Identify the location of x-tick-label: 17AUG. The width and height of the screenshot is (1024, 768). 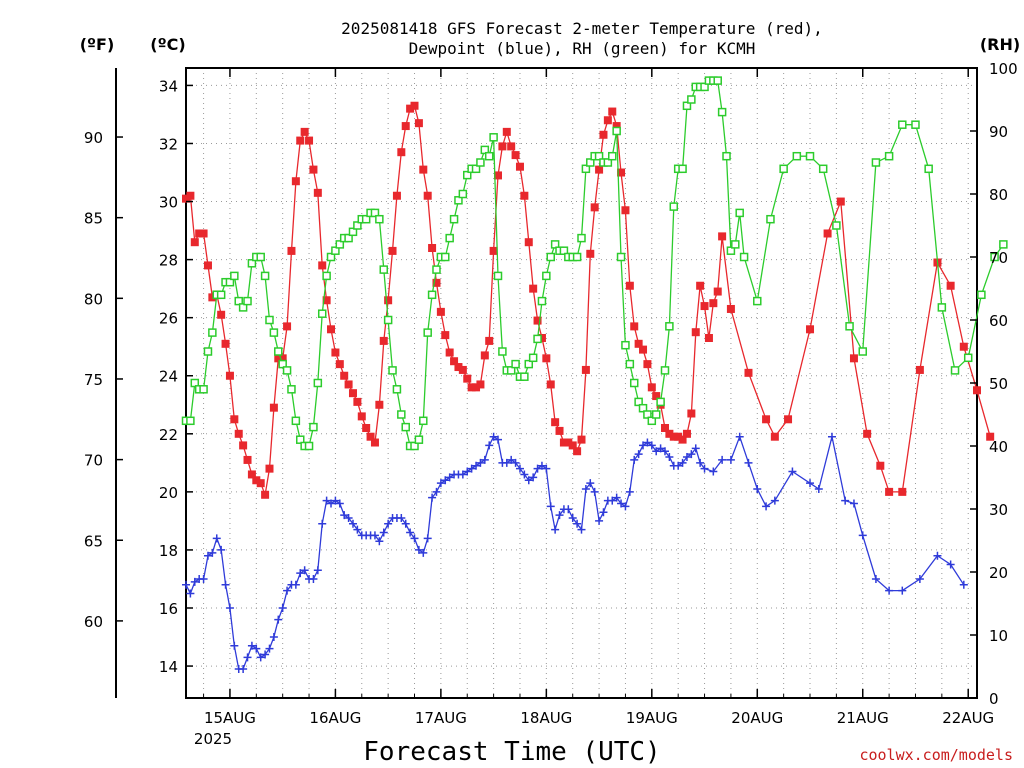
(441, 718).